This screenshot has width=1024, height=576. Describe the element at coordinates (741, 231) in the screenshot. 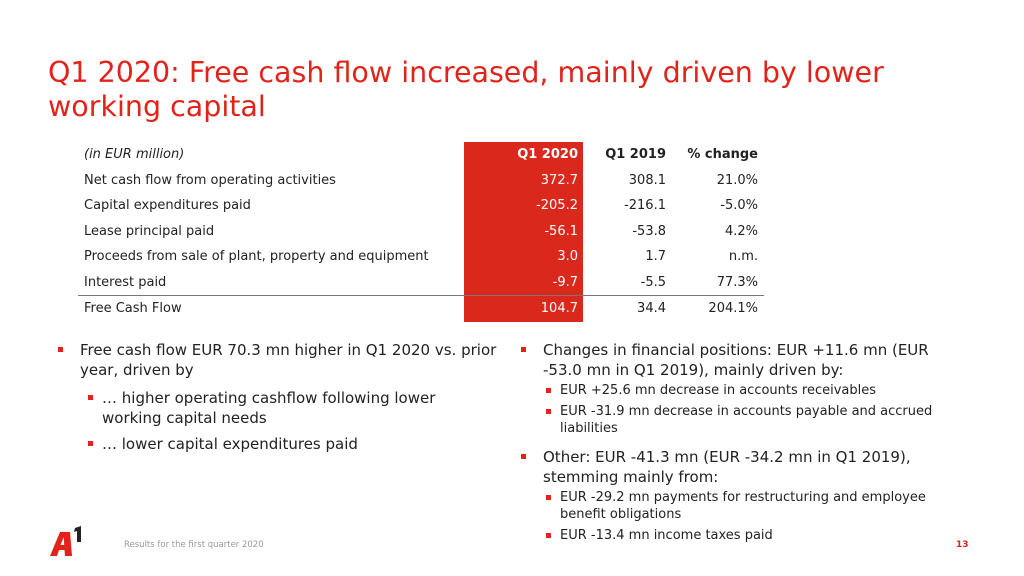

I see `cell: 4.2%` at that location.